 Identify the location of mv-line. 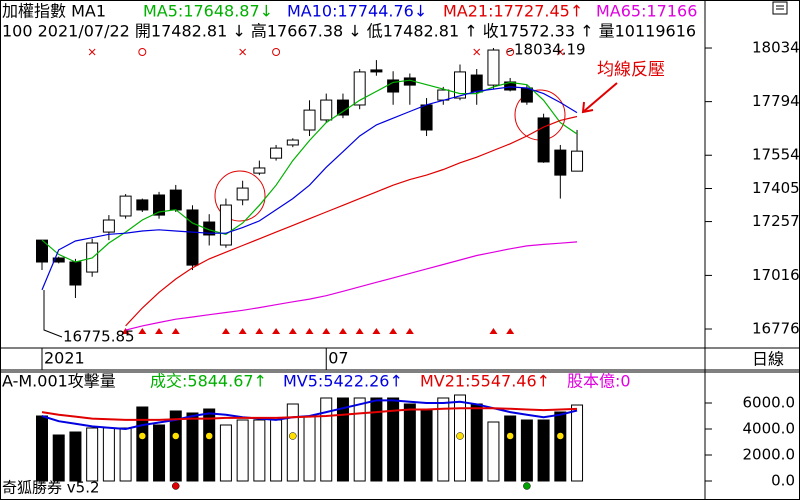
(309, 414).